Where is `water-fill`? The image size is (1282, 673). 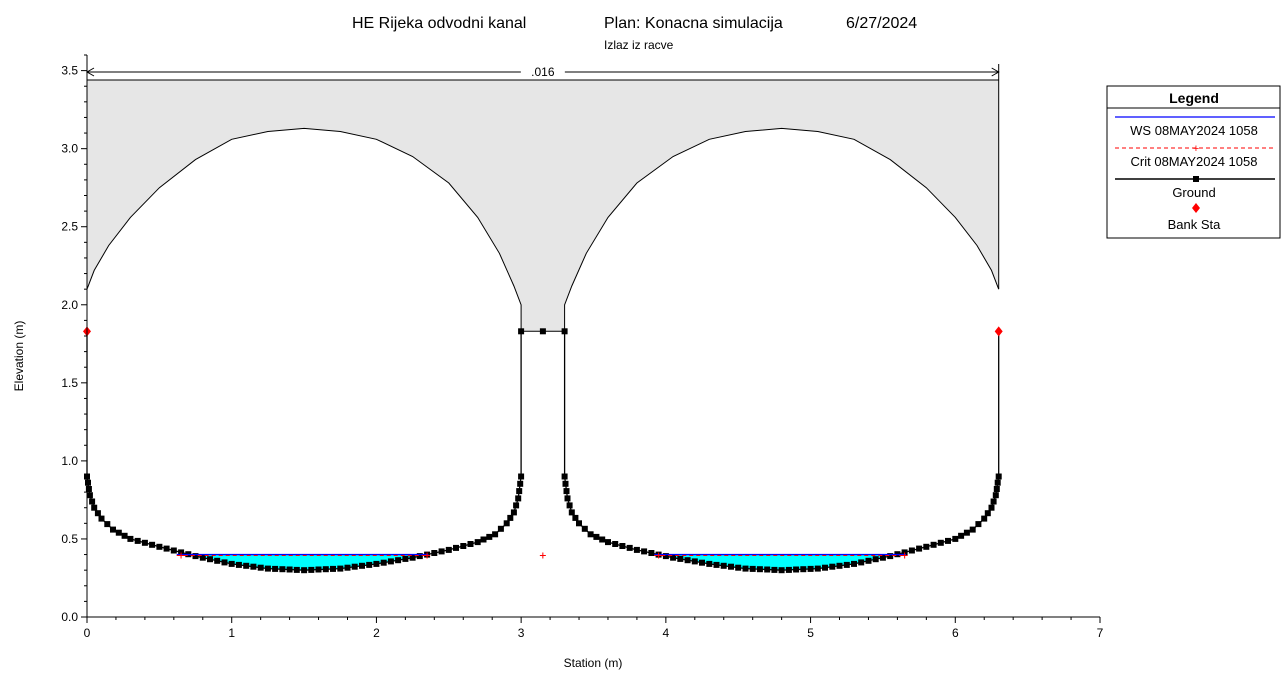 water-fill is located at coordinates (302, 562).